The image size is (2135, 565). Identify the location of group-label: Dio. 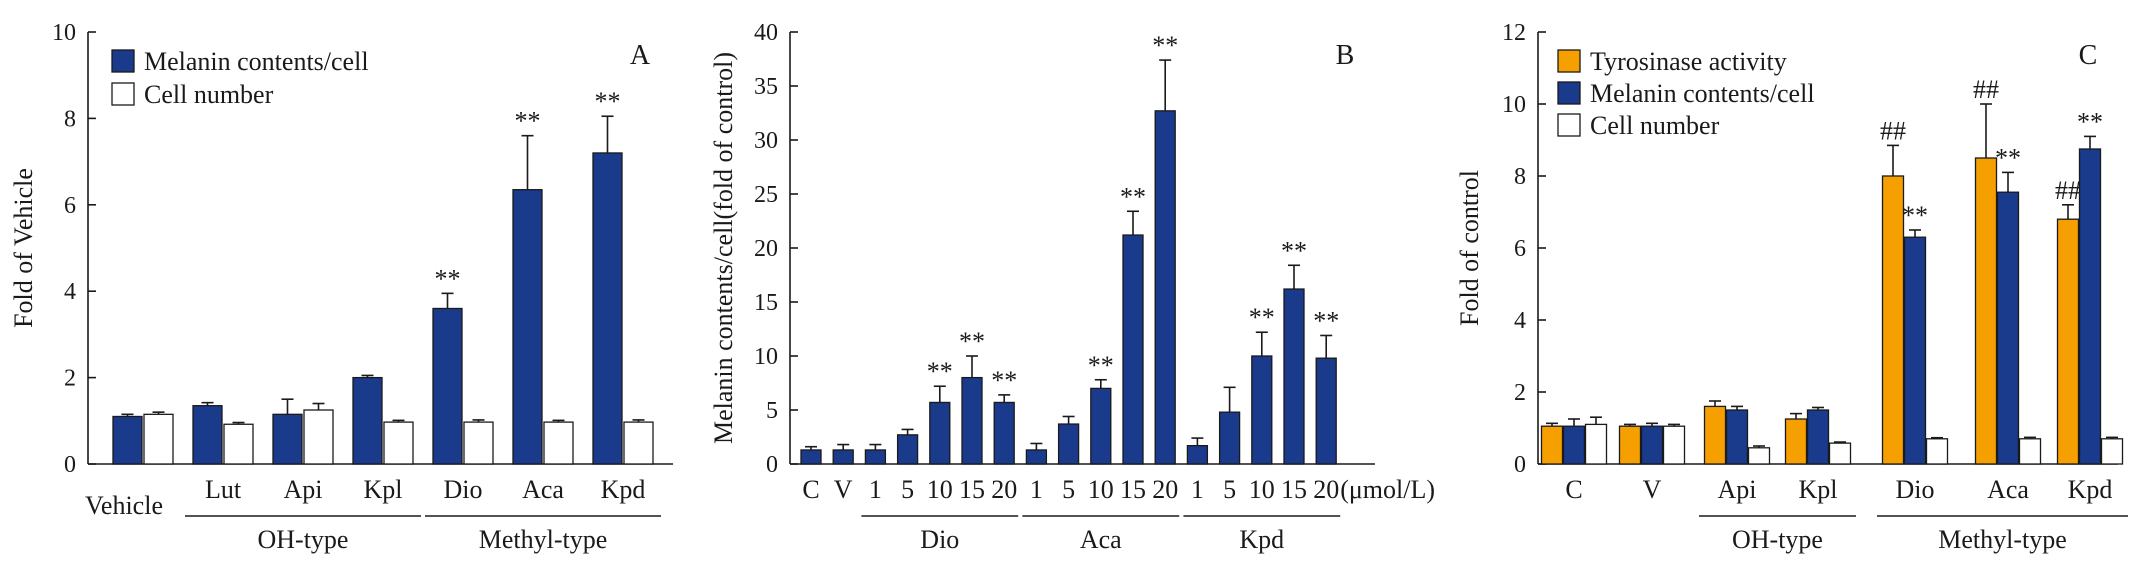
(939, 539).